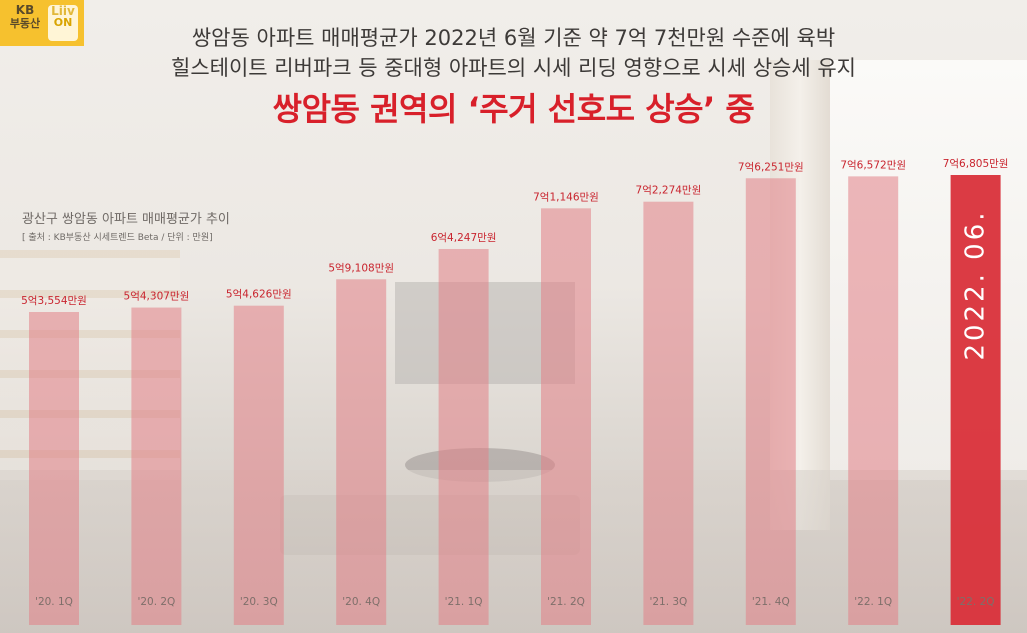 The image size is (1027, 633). What do you see at coordinates (976, 164) in the screenshot?
I see `bar-value-label-9: 7억6,805만원` at bounding box center [976, 164].